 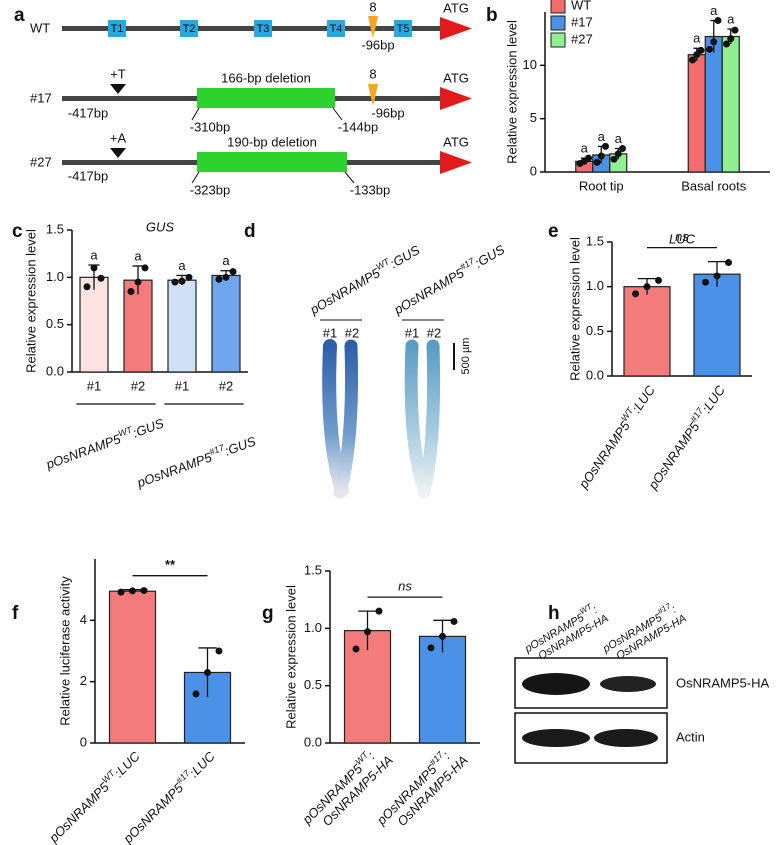 I want to click on y-tick-label: 5, so click(x=533, y=117).